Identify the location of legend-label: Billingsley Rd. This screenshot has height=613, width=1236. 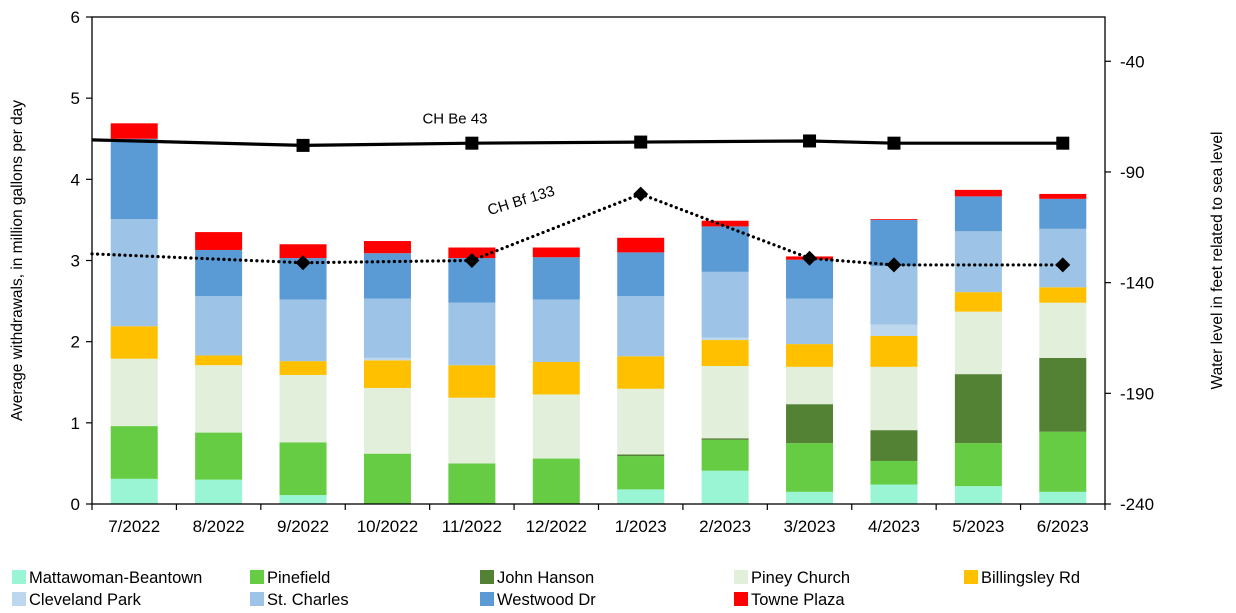
(1030, 578).